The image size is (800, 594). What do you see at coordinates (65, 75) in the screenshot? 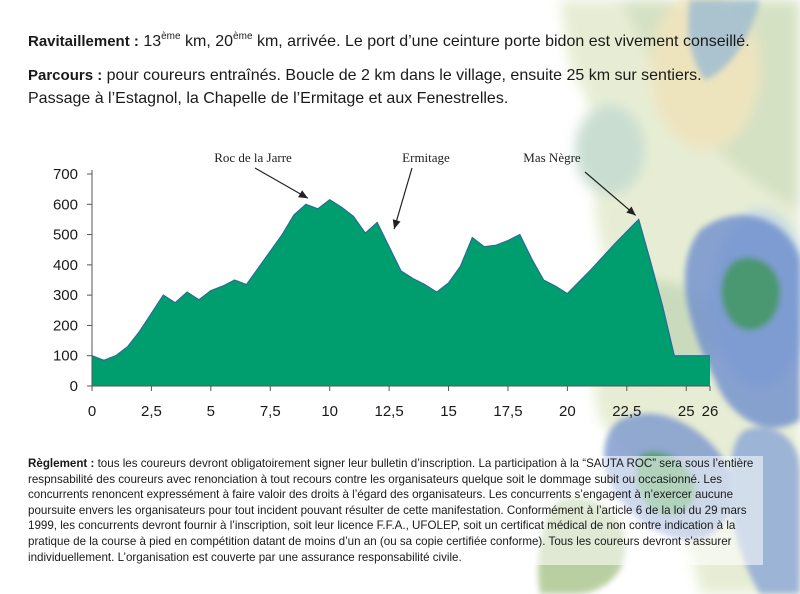
I see `parcours-label: Parcours :` at bounding box center [65, 75].